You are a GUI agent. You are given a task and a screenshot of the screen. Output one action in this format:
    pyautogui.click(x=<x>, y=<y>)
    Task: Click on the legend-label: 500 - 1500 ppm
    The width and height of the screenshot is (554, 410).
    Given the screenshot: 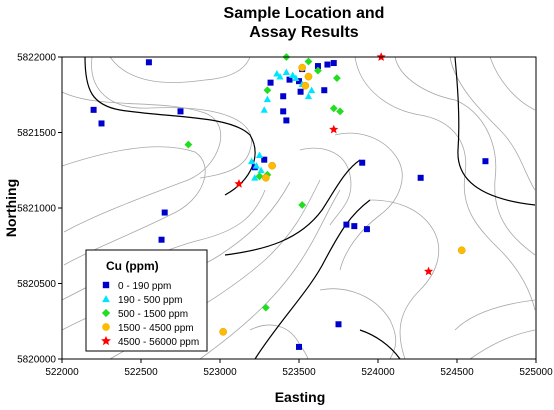 What is the action you would take?
    pyautogui.click(x=153, y=314)
    